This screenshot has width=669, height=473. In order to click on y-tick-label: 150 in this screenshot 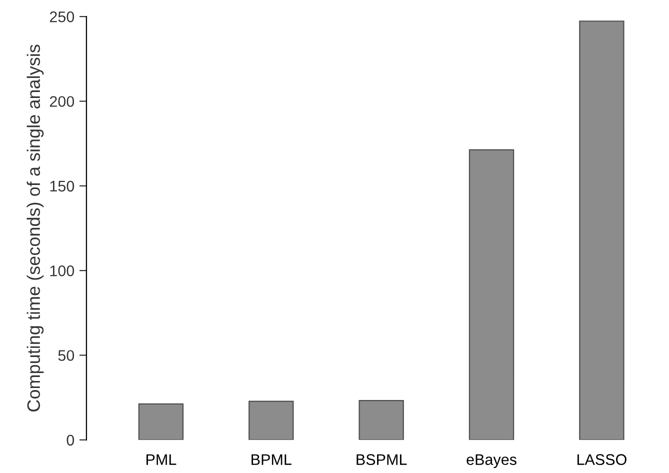, I will do `click(62, 186)`.